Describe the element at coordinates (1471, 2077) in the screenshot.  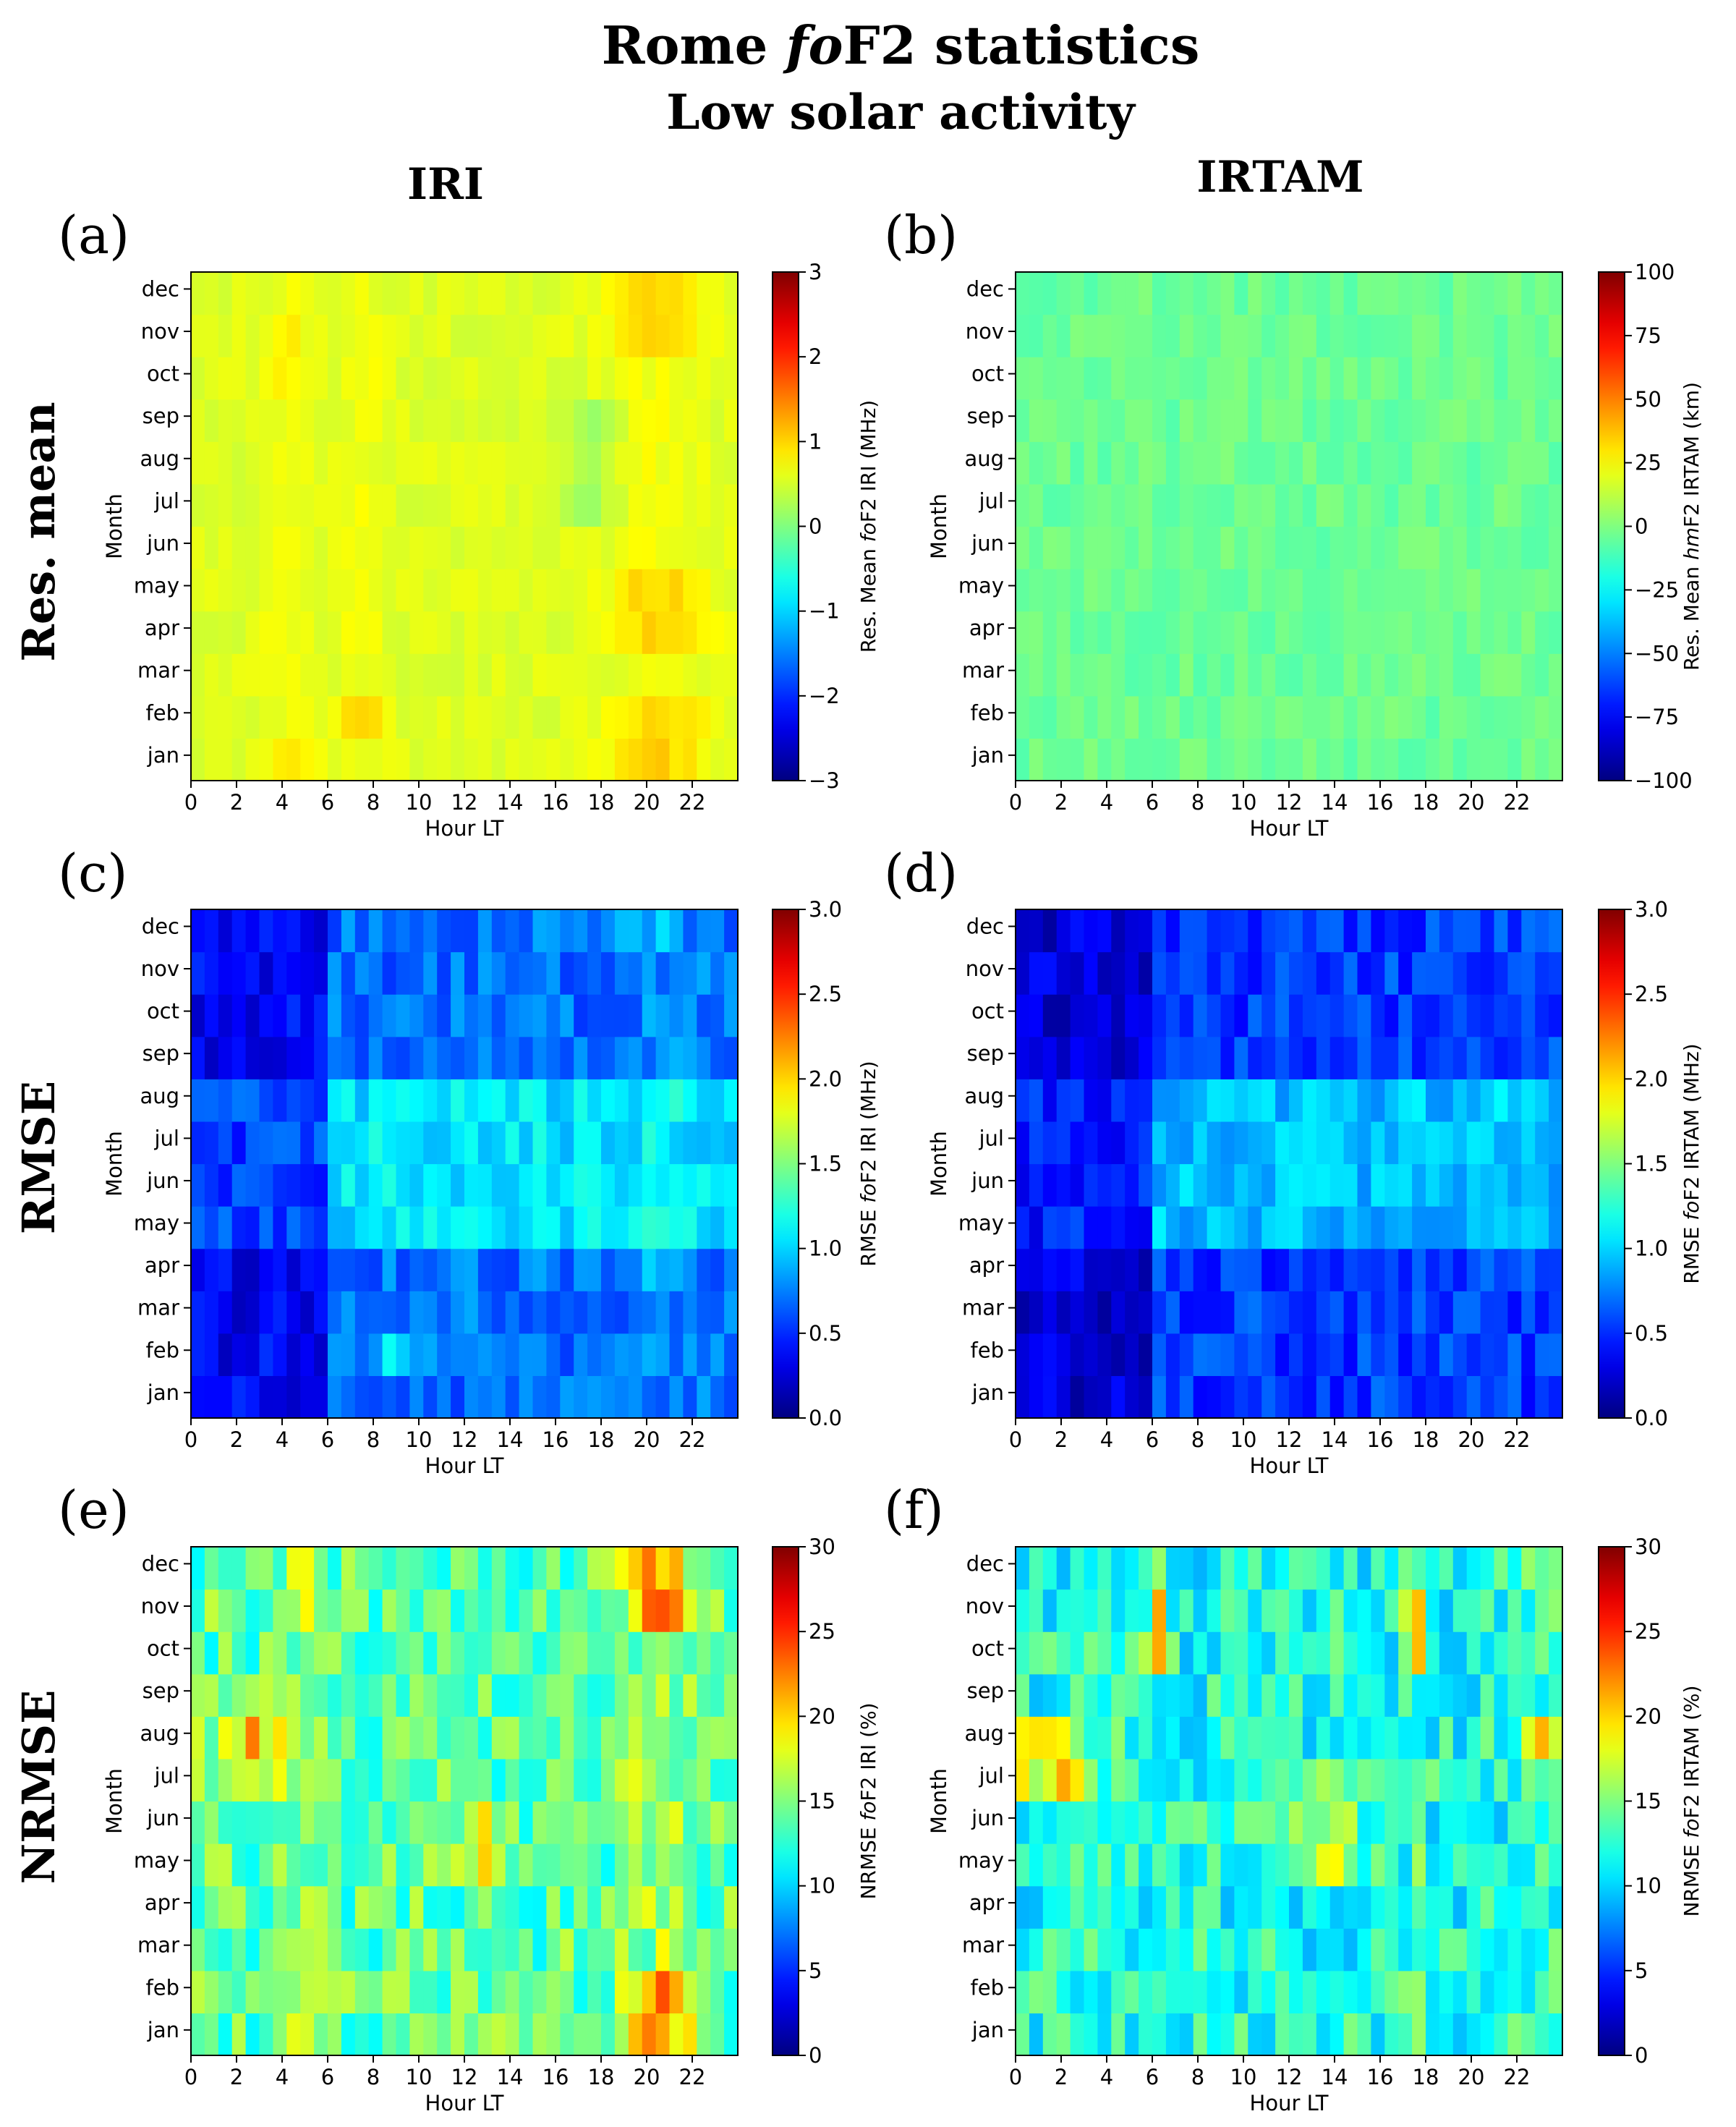
I see `x-tick-label: 20` at that location.